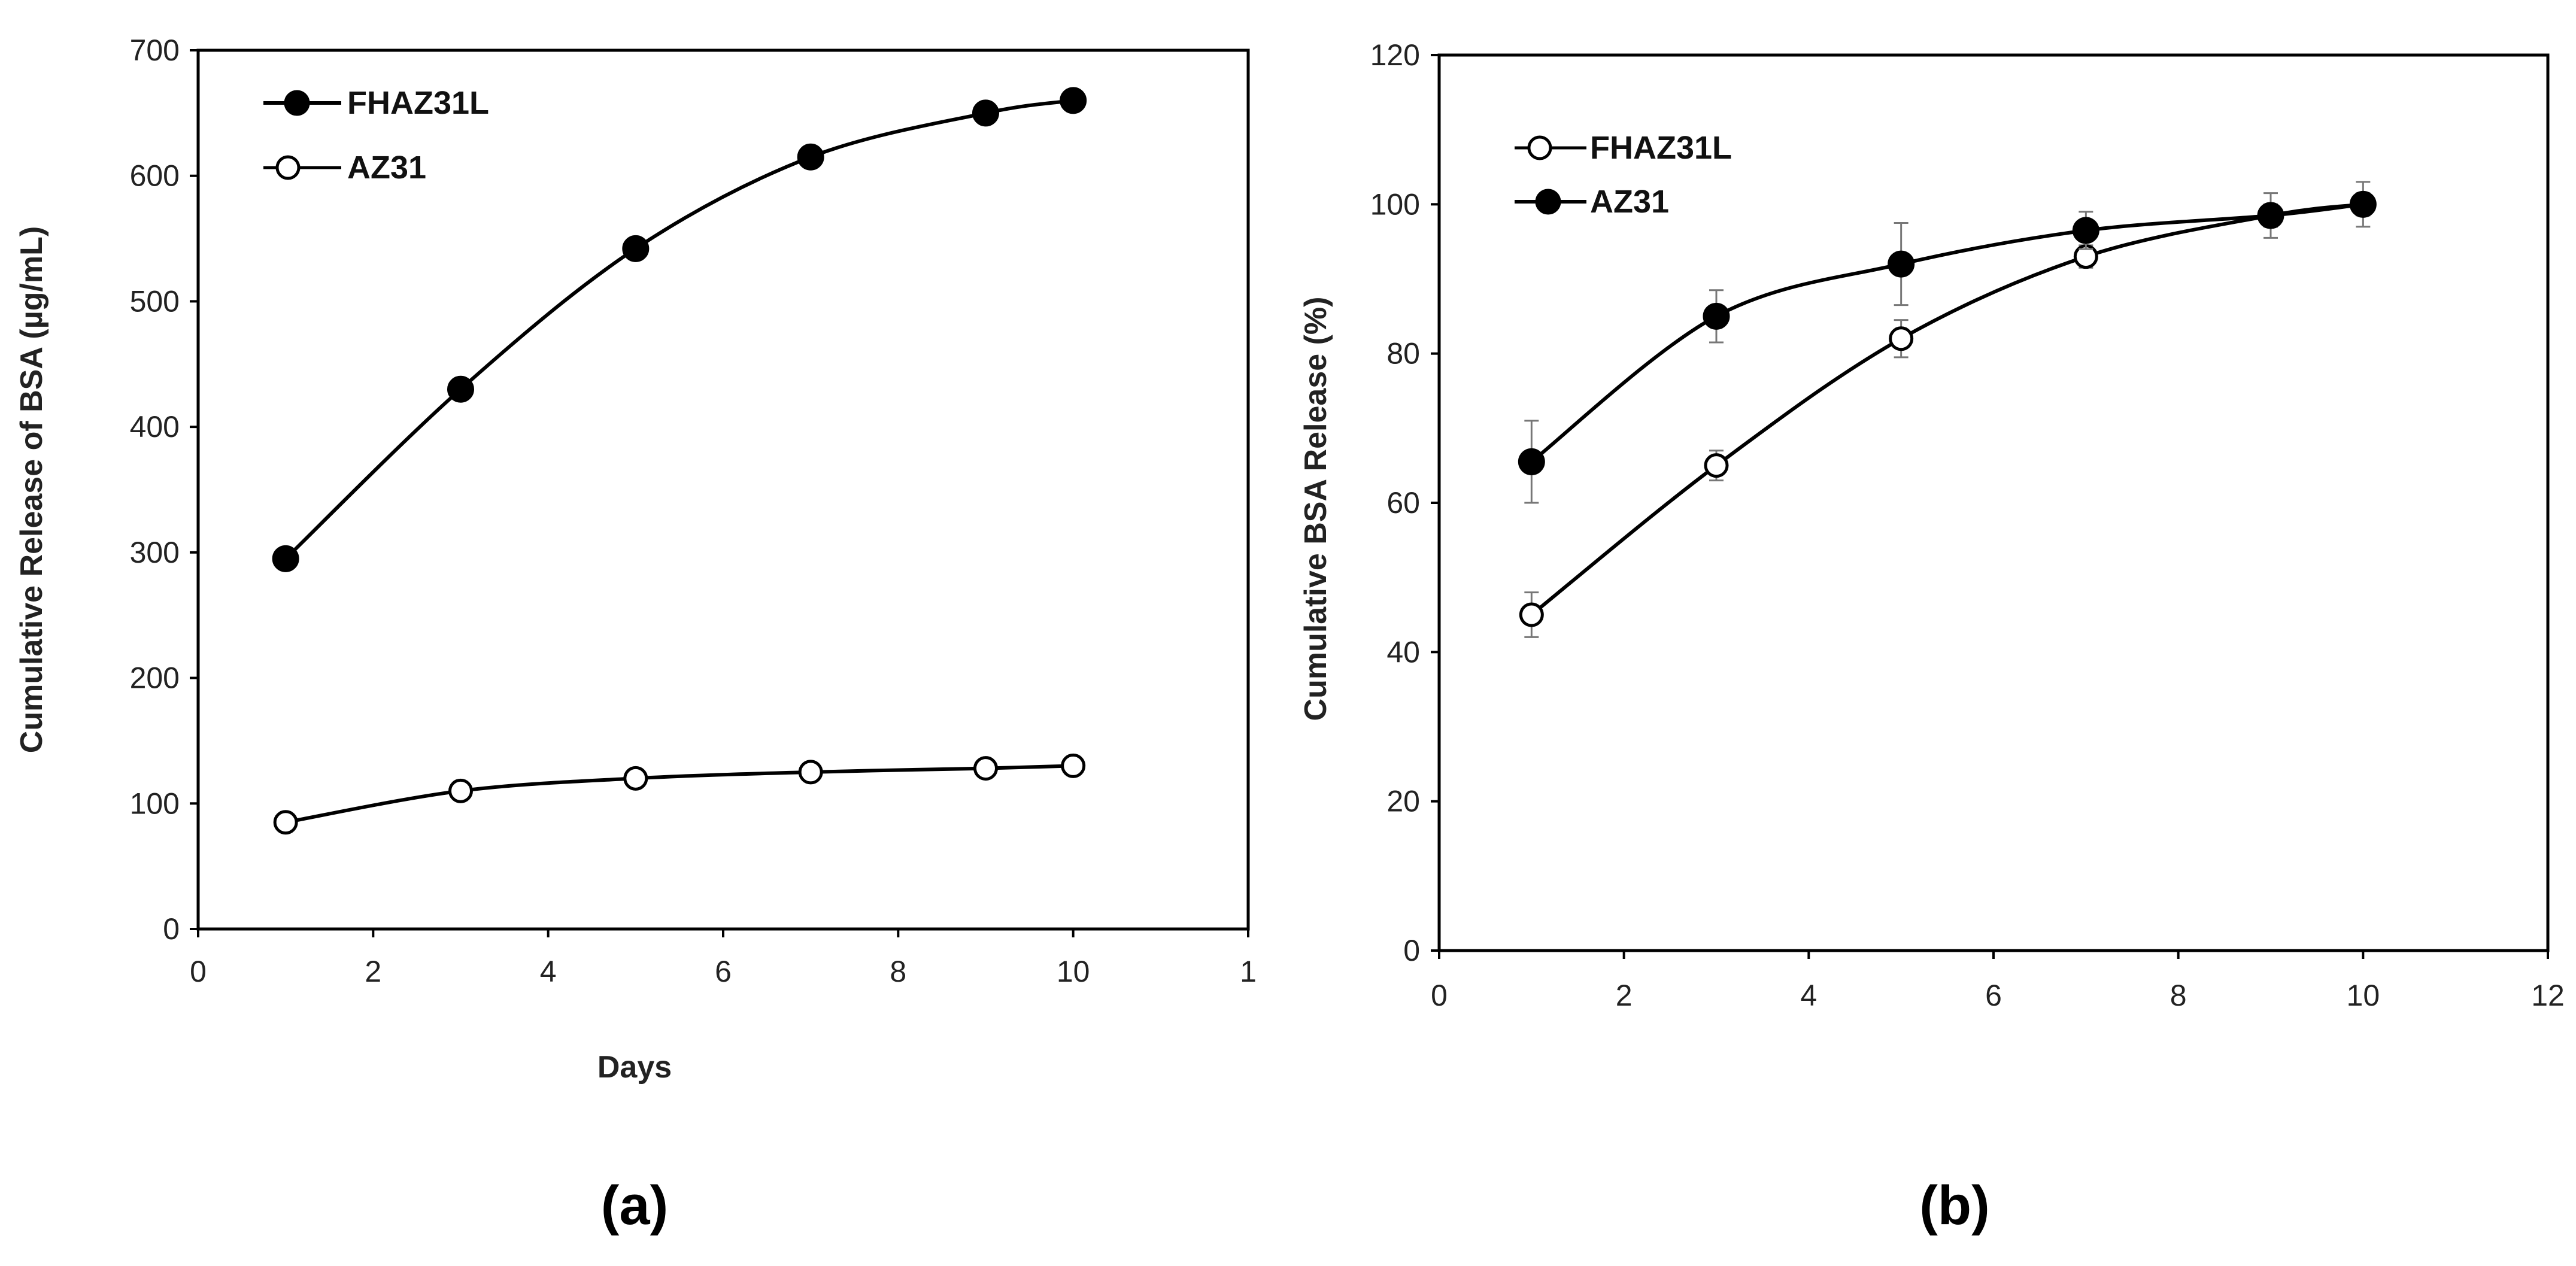 The width and height of the screenshot is (2576, 1266). I want to click on y-tick-label: 400, so click(155, 427).